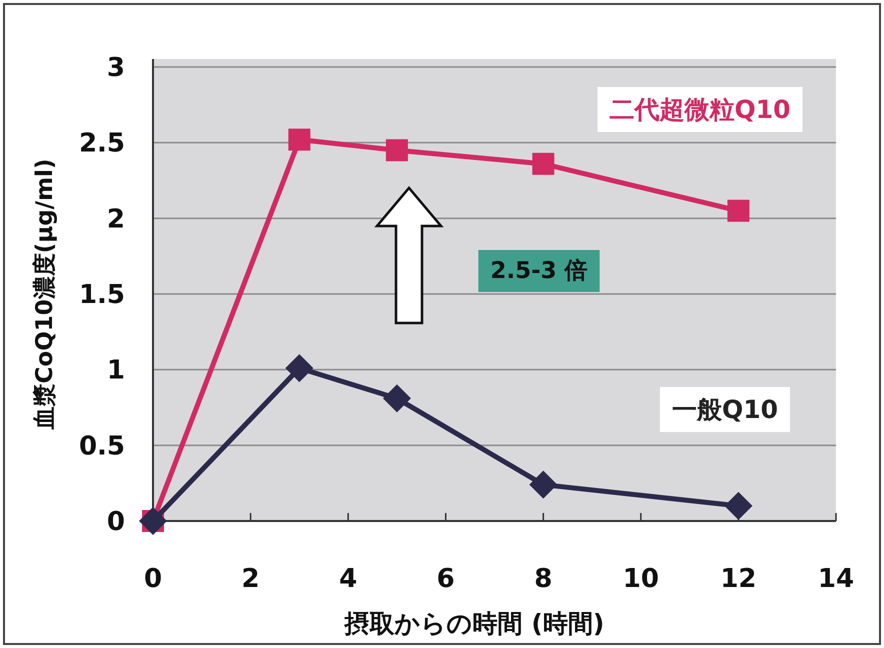 Image resolution: width=884 pixels, height=648 pixels. Describe the element at coordinates (539, 271) in the screenshot. I see `annotation: 2.5-3 倍` at that location.